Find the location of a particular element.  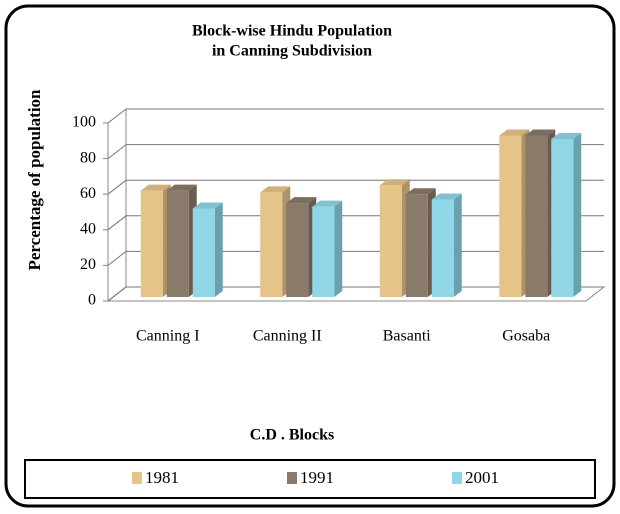

legend-box is located at coordinates (310, 479).